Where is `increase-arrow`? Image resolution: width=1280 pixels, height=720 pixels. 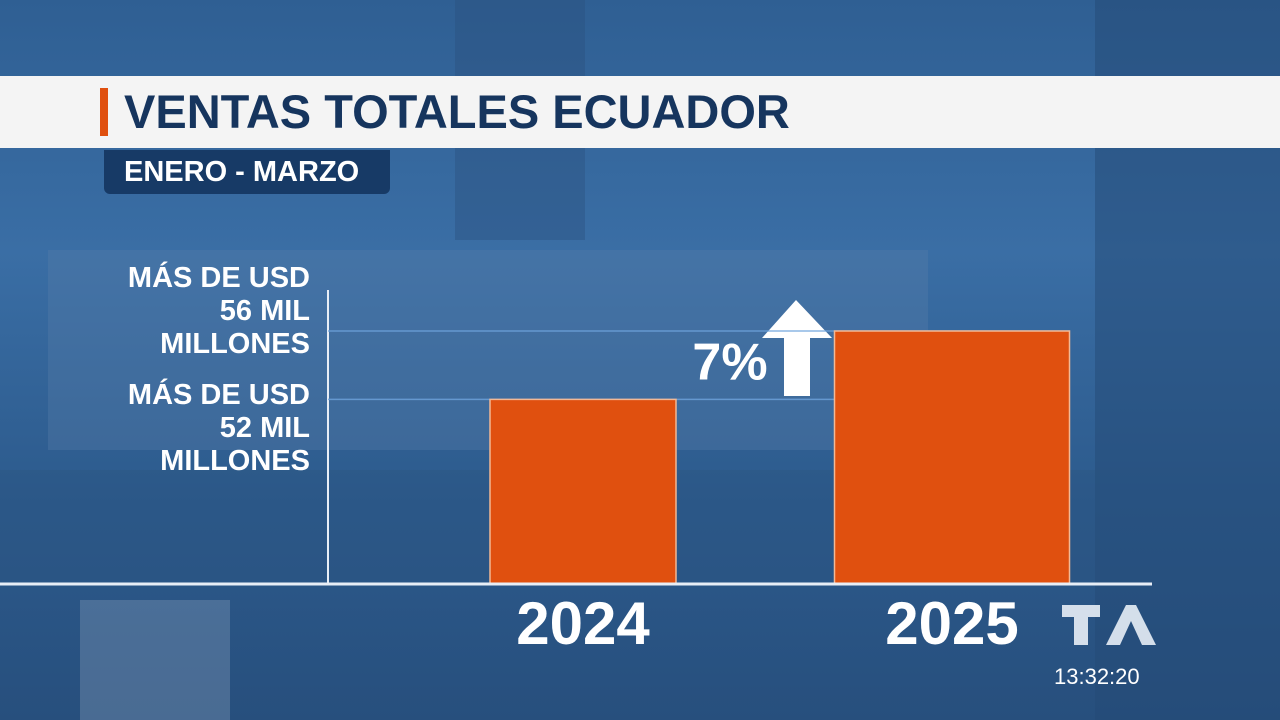
increase-arrow is located at coordinates (797, 348).